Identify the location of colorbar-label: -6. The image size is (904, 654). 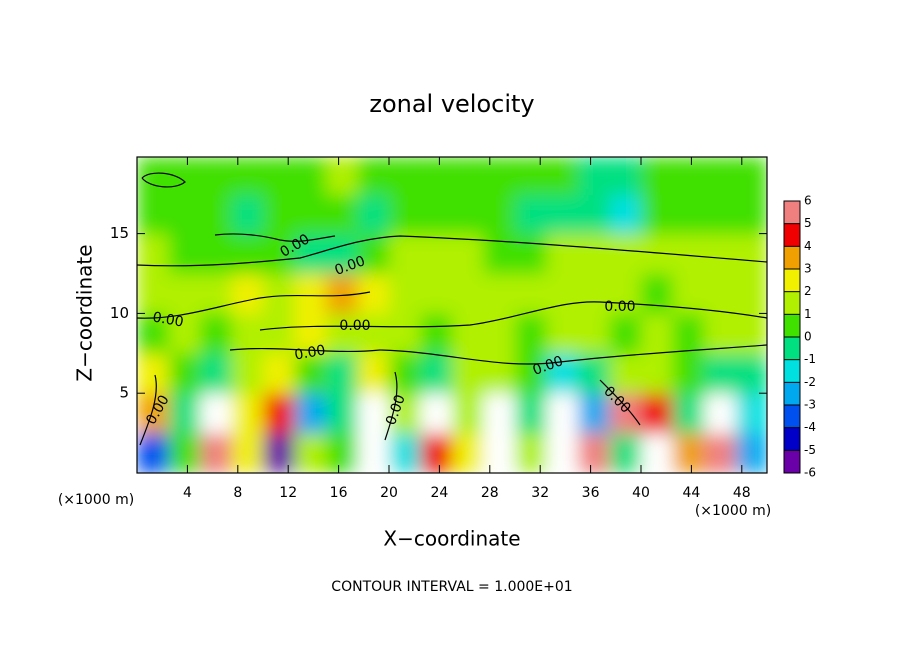
(810, 473).